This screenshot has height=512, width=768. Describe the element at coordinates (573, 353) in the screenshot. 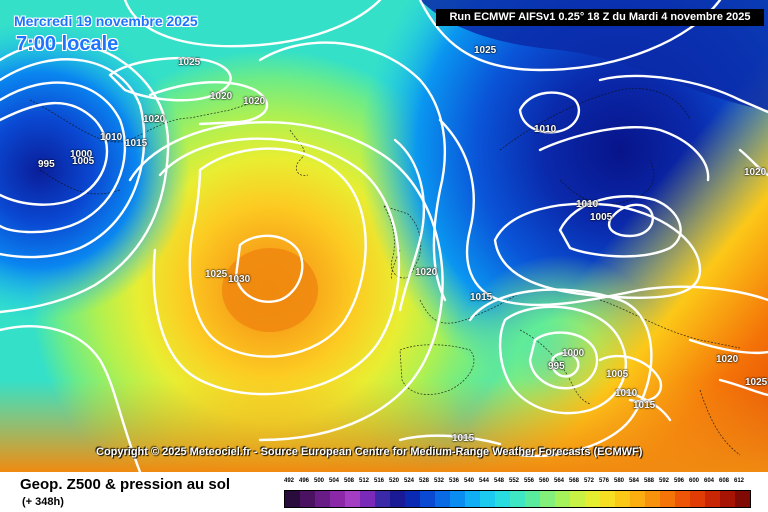

I see `label-1000-italy: 1000` at that location.